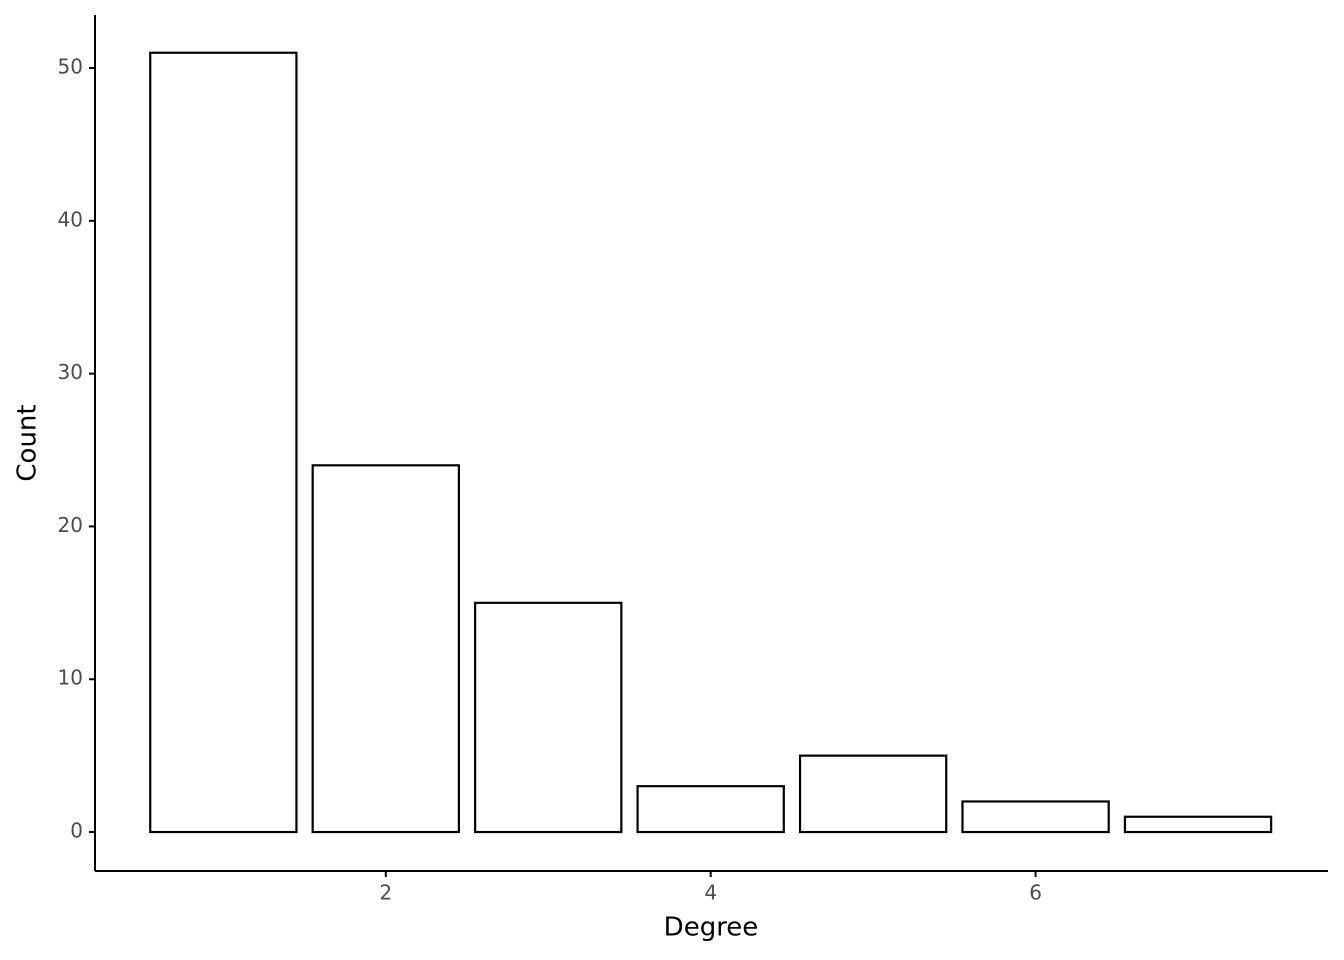  Describe the element at coordinates (70, 67) in the screenshot. I see `y-tick-label: 50` at that location.